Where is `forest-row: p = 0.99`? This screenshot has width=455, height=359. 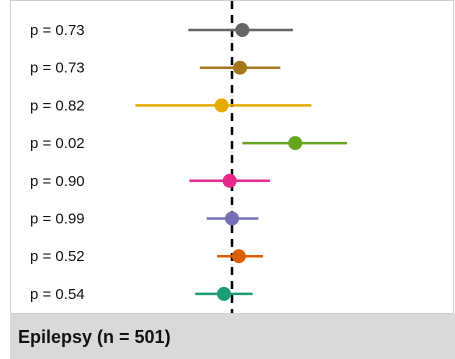 forest-row: p = 0.99 is located at coordinates (144, 219).